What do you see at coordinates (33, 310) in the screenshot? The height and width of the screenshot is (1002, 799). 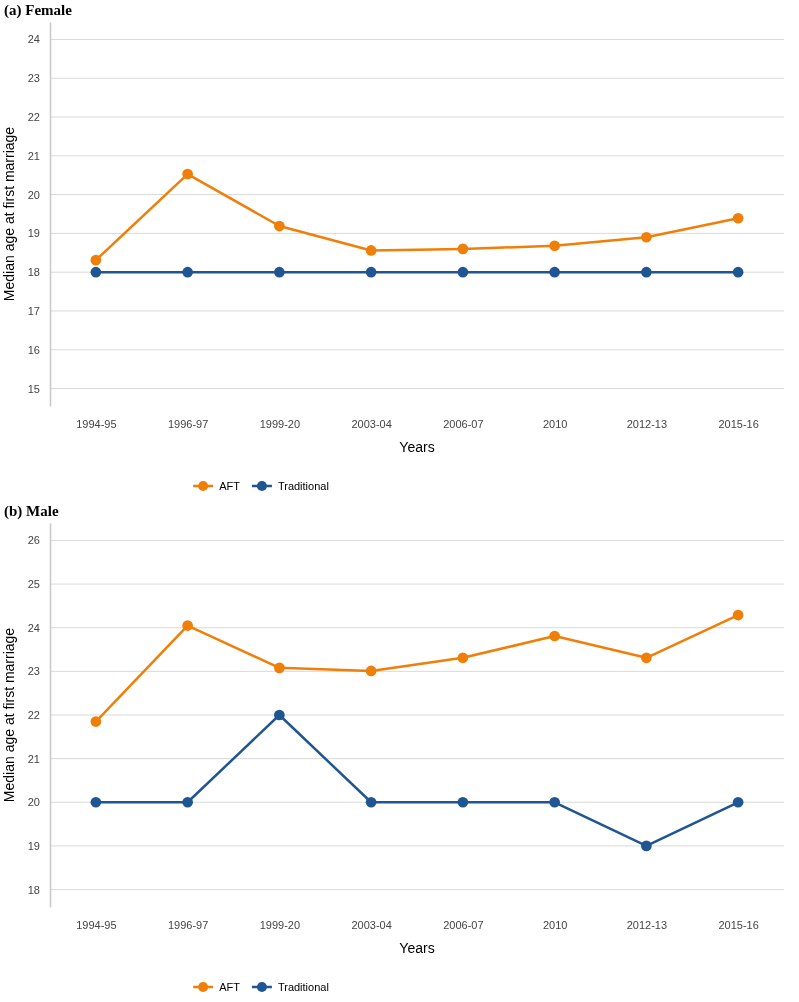 I see `y-tick-label: 17` at bounding box center [33, 310].